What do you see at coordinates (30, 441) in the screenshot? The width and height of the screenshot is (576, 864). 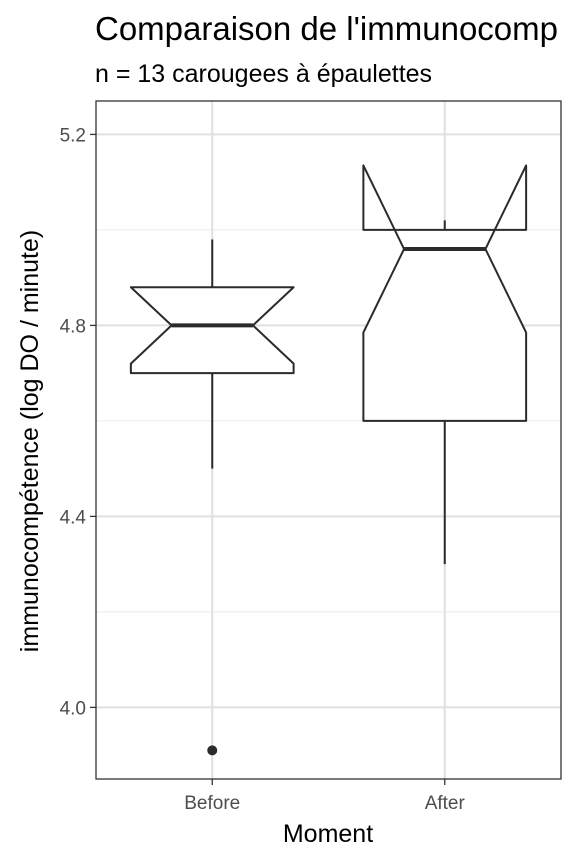 I see `y-axis-title: immunocompétence (log DO / minute)` at bounding box center [30, 441].